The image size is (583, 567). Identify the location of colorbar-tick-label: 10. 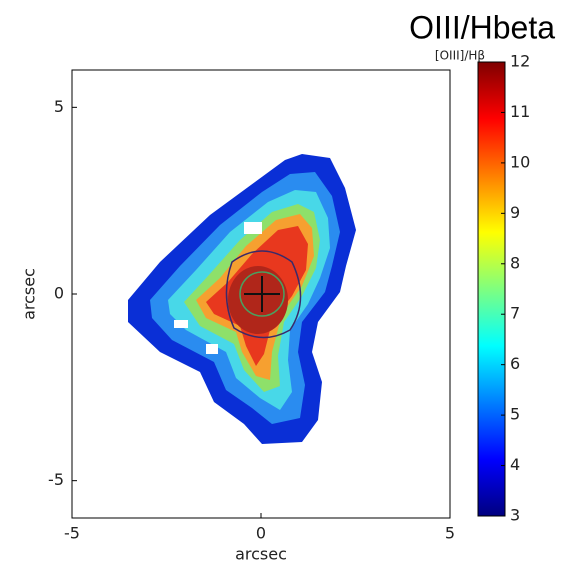
(520, 161).